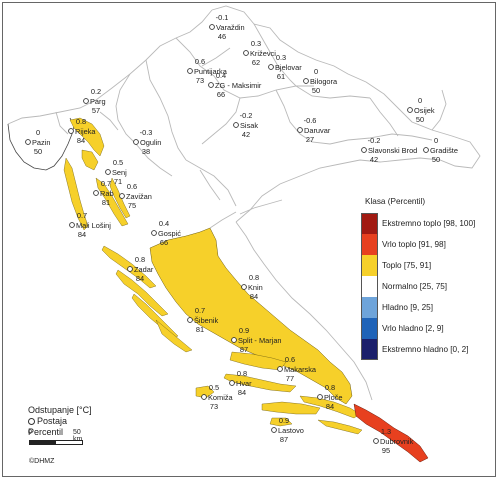  Describe the element at coordinates (222, 17) in the screenshot. I see `station-anomaly: -0.1` at that location.